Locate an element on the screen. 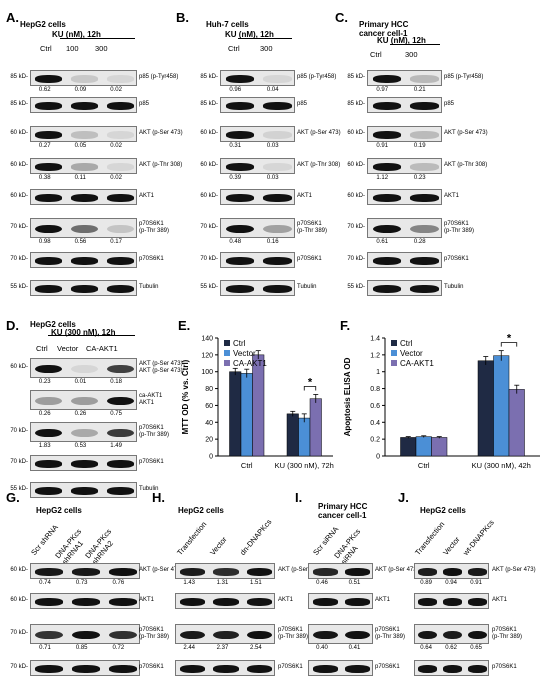  quant-value: 2.44 is located at coordinates (189, 648).